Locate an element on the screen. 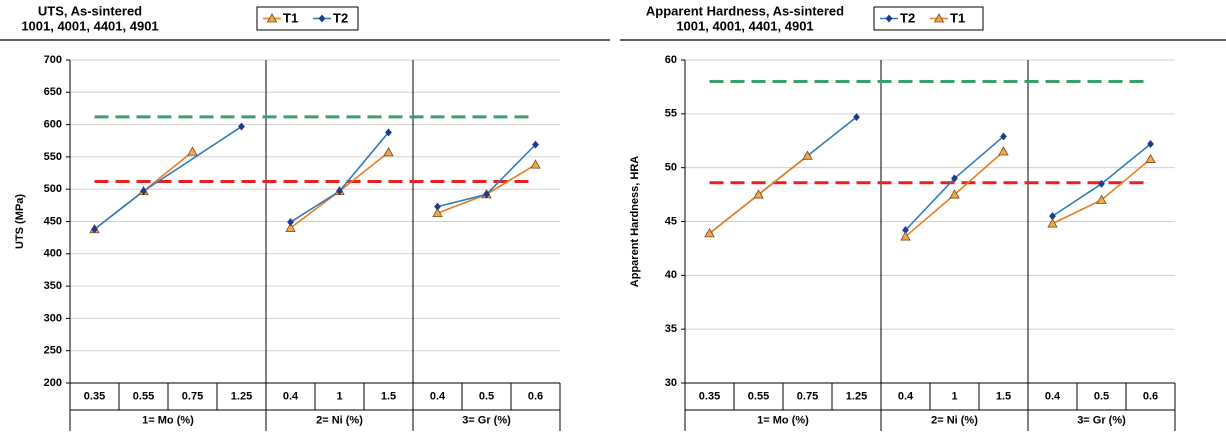  y-tick-label: 700 is located at coordinates (53, 60).